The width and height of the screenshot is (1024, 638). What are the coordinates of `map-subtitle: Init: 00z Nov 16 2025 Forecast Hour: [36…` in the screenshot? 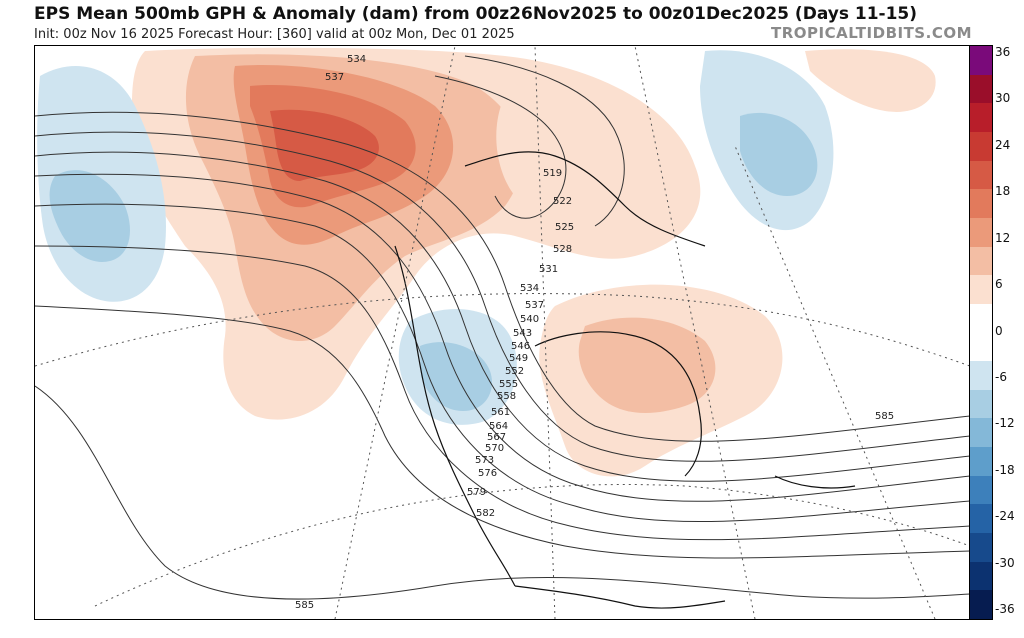 It's located at (274, 34).